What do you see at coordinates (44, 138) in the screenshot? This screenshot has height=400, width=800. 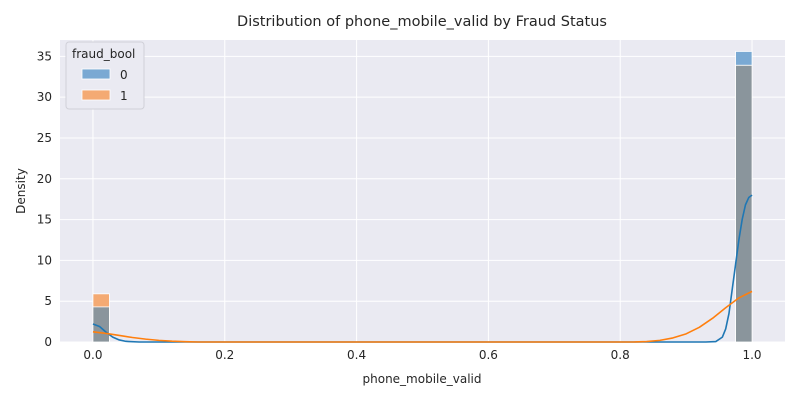 I see `y-tick-label: 25` at bounding box center [44, 138].